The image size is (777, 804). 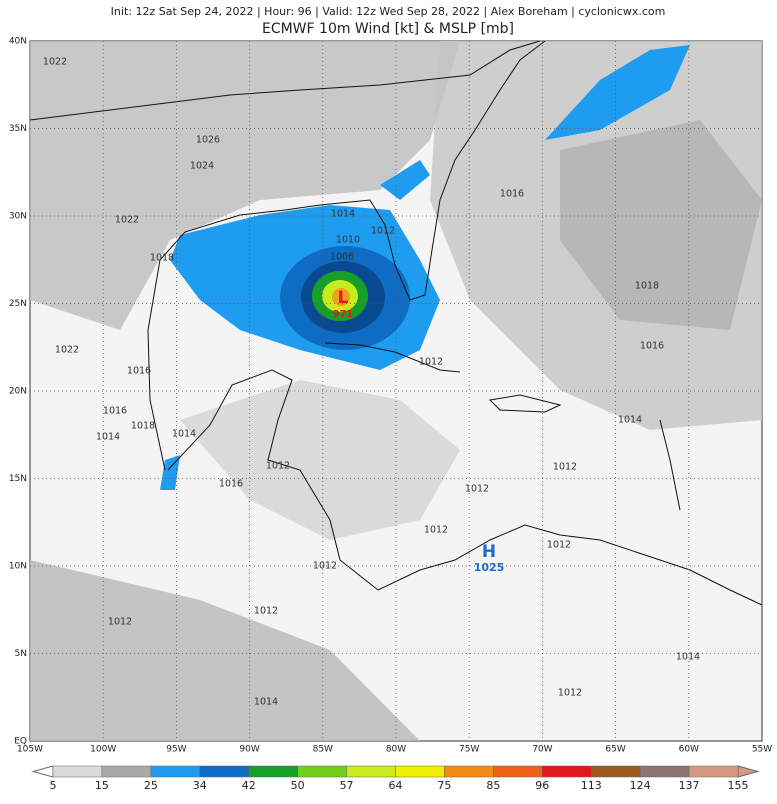 What do you see at coordinates (20, 742) in the screenshot?
I see `lat-label: EQ` at bounding box center [20, 742].